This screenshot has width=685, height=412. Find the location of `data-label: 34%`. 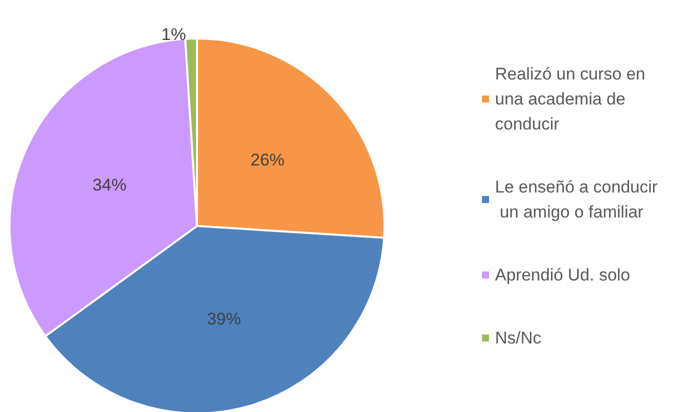

data-label: 34% is located at coordinates (109, 184).